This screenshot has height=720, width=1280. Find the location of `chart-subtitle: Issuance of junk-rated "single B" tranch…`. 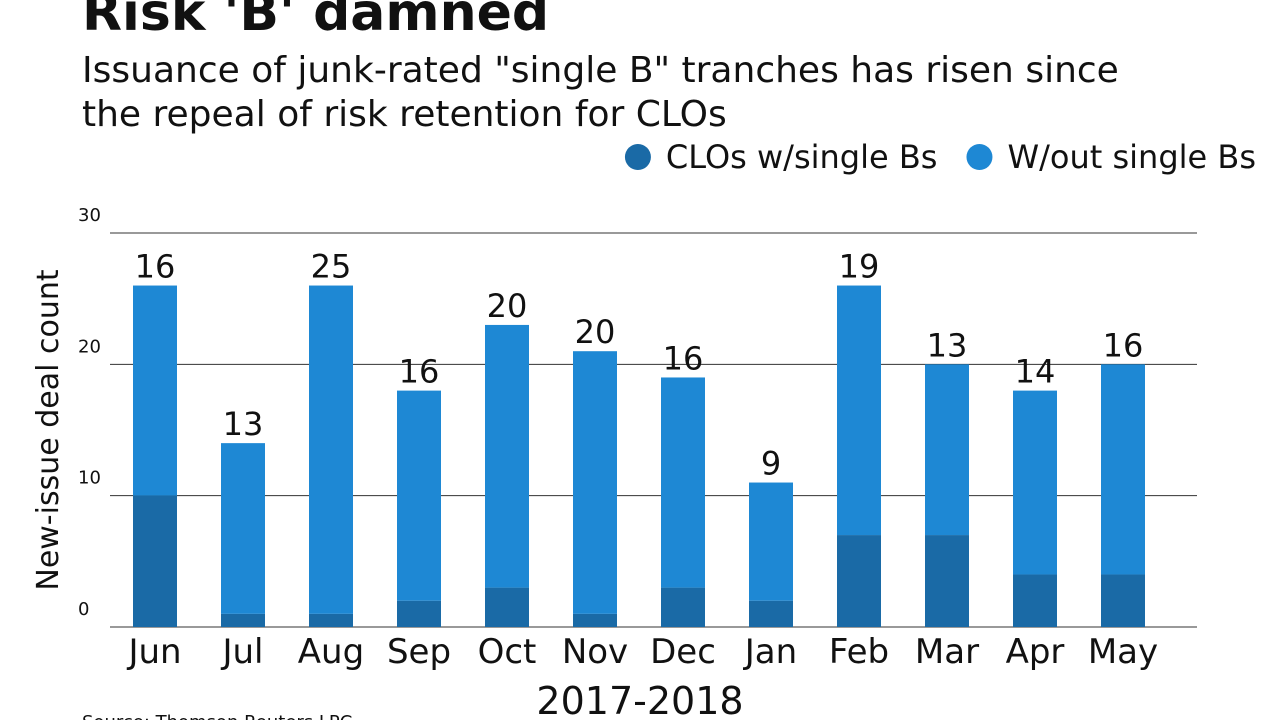

chart-subtitle: Issuance of junk-rated "single B" tranch… is located at coordinates (600, 92).